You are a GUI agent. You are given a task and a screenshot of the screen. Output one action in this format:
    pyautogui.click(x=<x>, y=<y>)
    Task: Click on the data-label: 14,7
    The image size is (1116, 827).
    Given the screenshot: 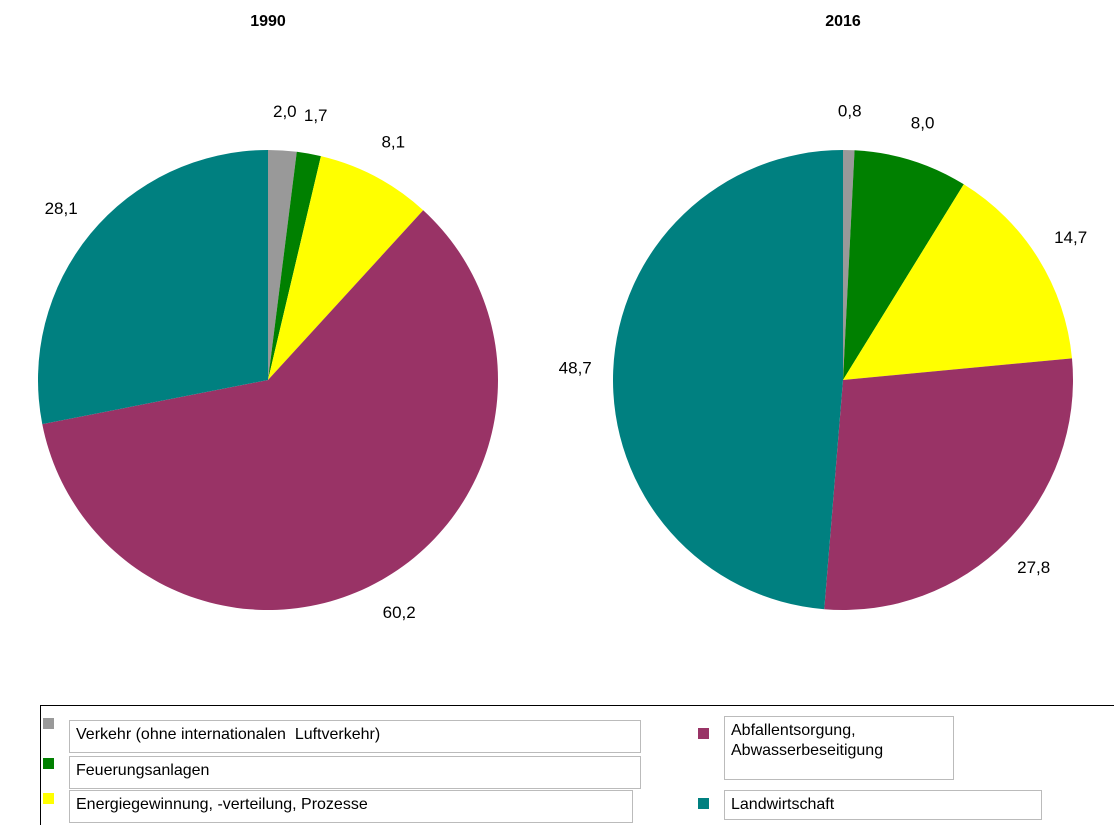 What is the action you would take?
    pyautogui.click(x=1070, y=237)
    